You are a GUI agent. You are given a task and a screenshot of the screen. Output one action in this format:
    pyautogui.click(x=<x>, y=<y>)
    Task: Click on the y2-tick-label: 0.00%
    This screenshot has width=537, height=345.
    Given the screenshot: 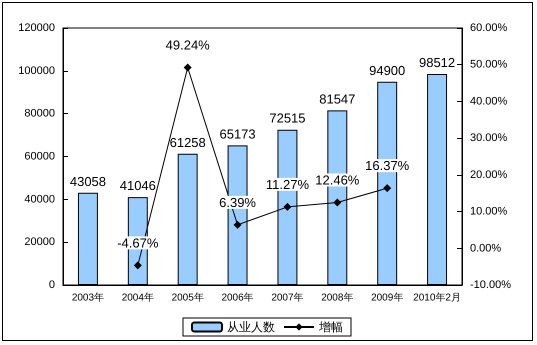 What is the action you would take?
    pyautogui.click(x=486, y=248)
    